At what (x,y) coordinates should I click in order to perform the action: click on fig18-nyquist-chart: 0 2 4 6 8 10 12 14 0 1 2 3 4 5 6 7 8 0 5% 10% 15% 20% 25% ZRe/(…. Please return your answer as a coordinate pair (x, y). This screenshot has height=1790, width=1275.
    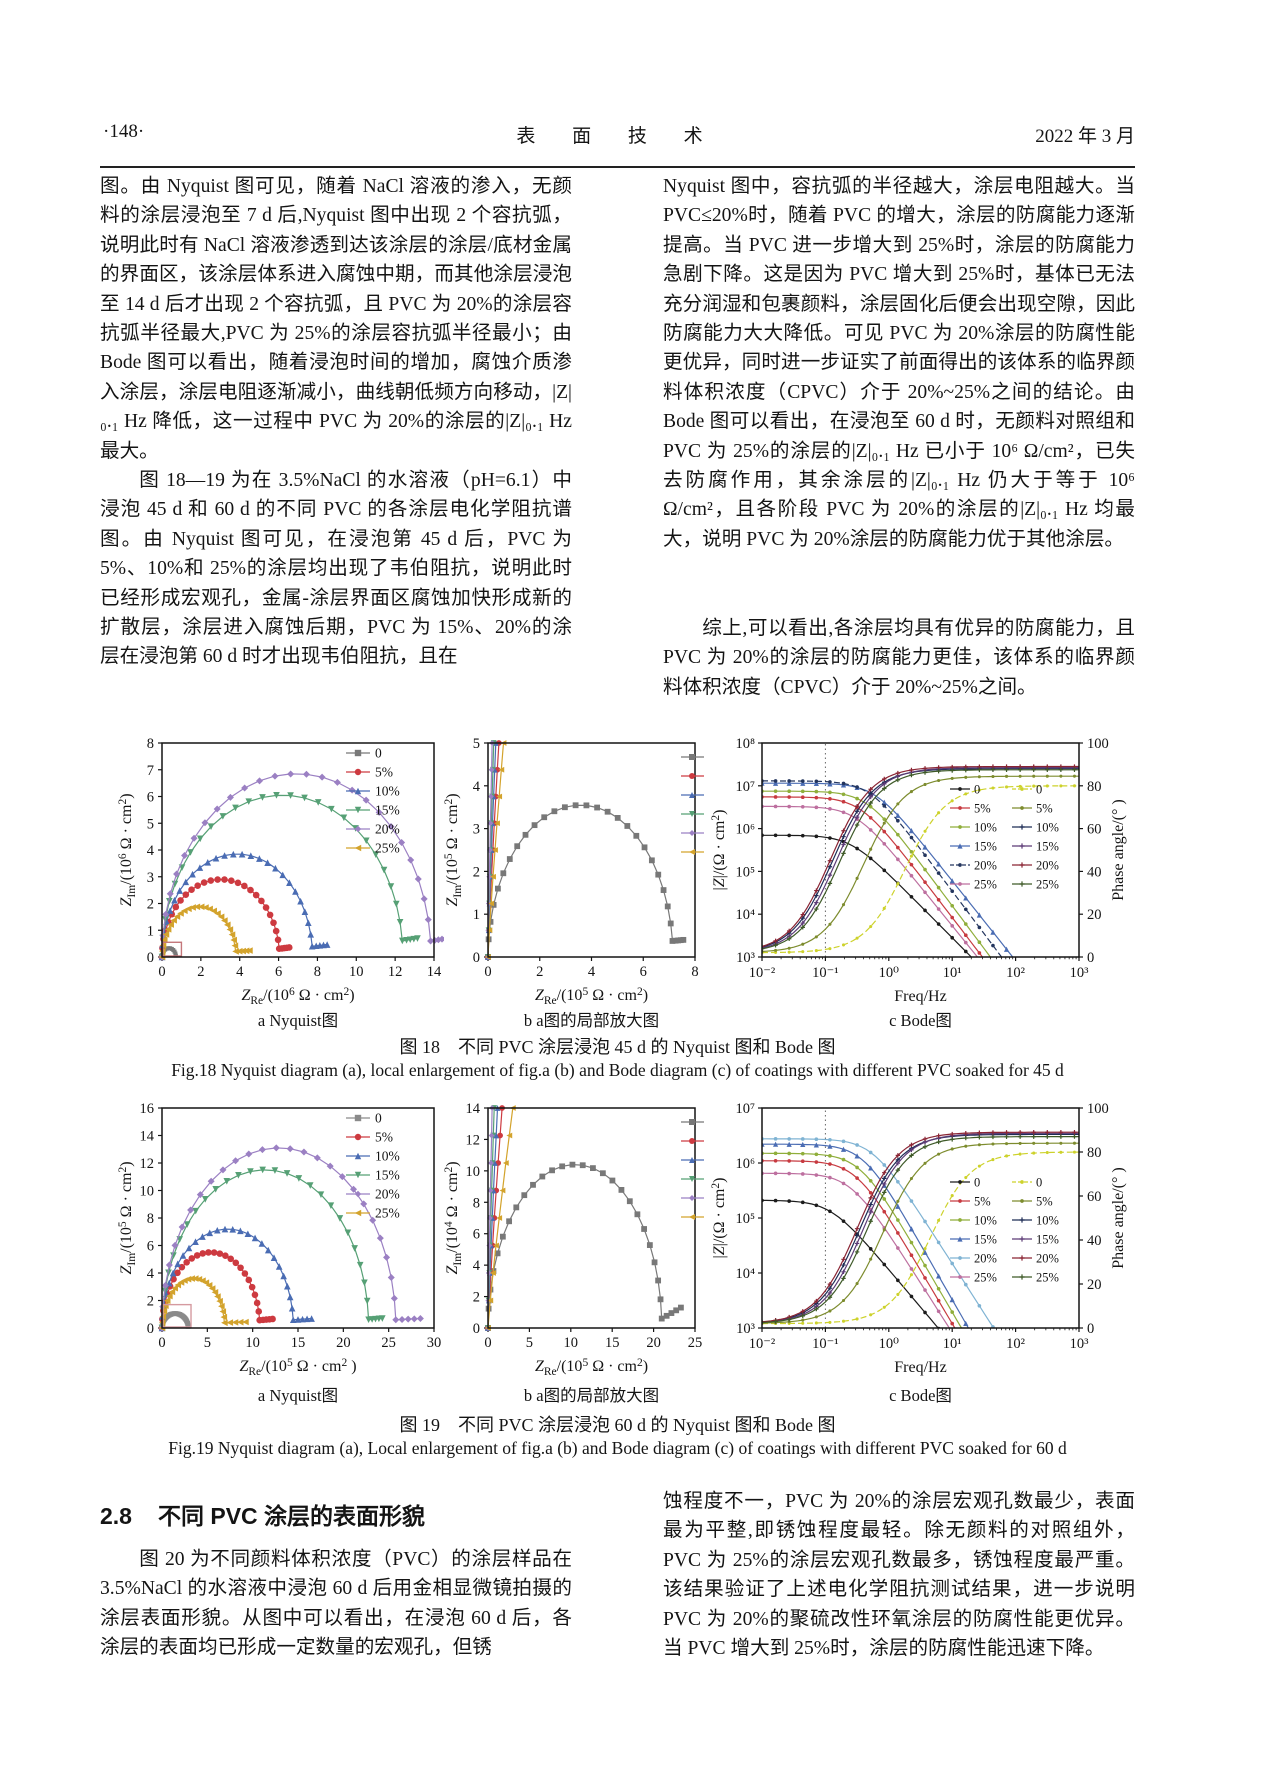
    Looking at the image, I should click on (281, 885).